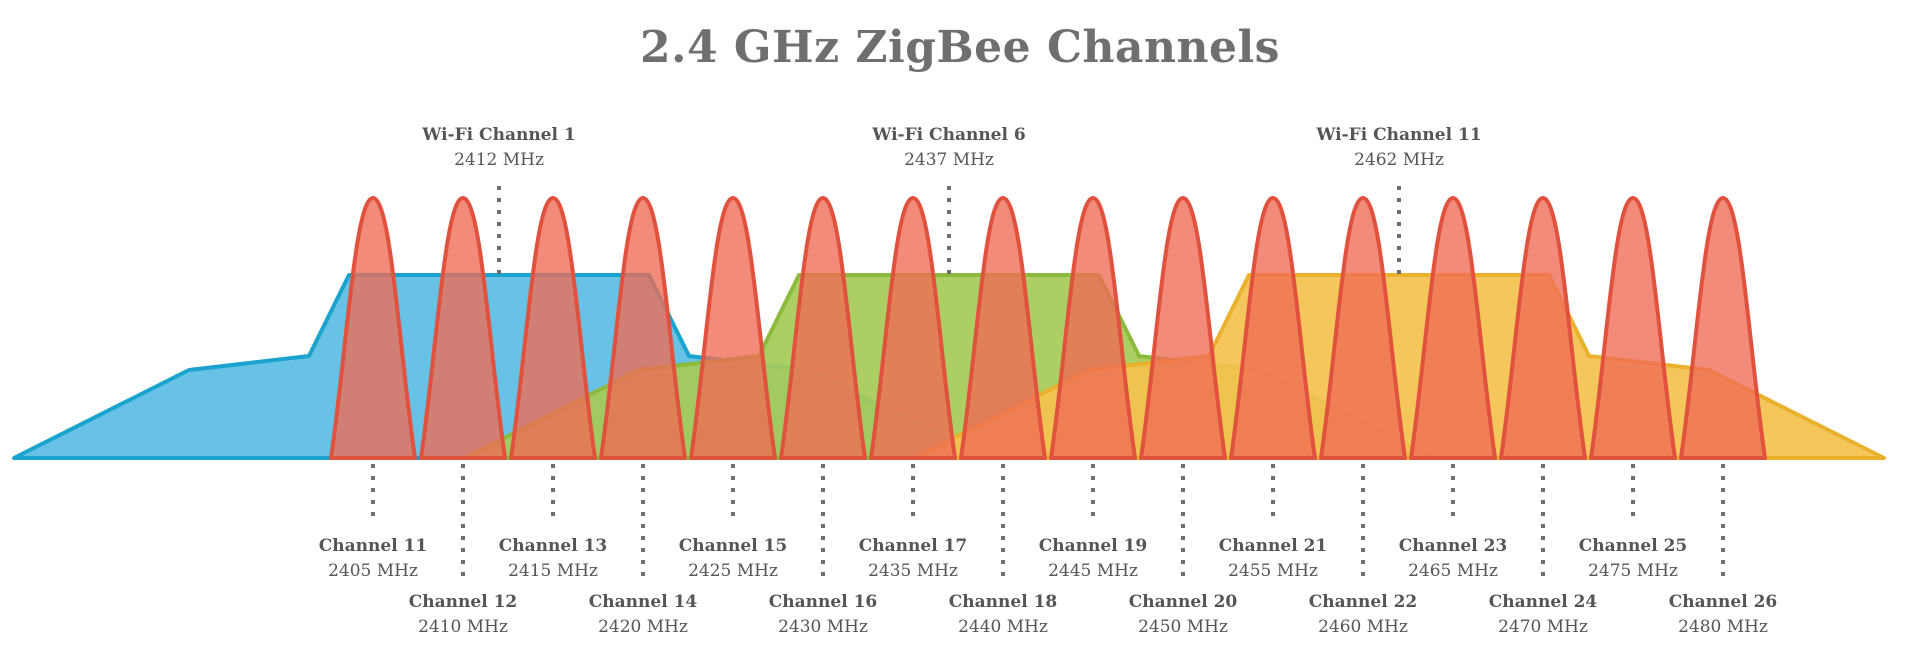 This screenshot has width=1920, height=670. I want to click on channel-name: Channel 12, so click(463, 602).